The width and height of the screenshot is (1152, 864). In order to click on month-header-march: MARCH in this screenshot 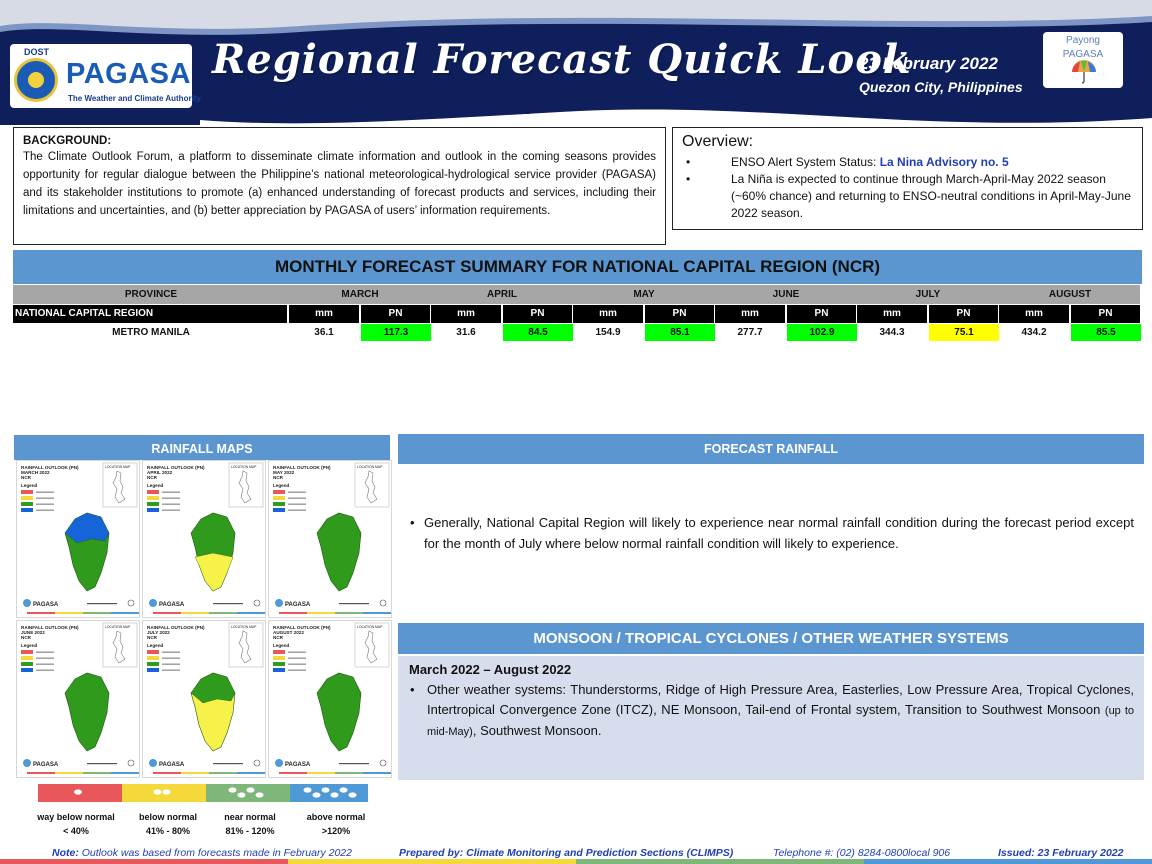, I will do `click(360, 294)`.